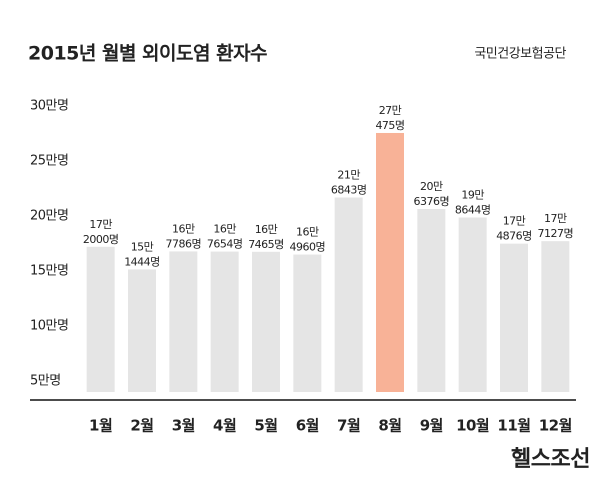  What do you see at coordinates (265, 426) in the screenshot?
I see `x-tick-label: 5월` at bounding box center [265, 426].